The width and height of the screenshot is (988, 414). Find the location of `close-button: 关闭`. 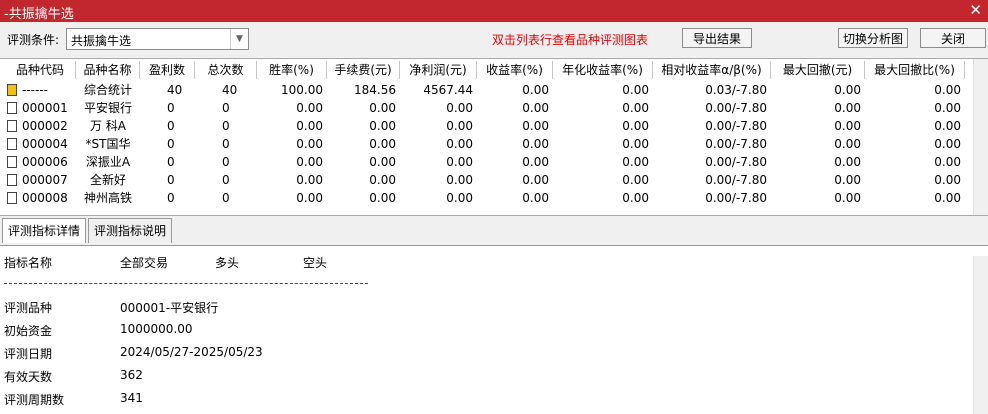

close-button: 关闭 is located at coordinates (953, 38).